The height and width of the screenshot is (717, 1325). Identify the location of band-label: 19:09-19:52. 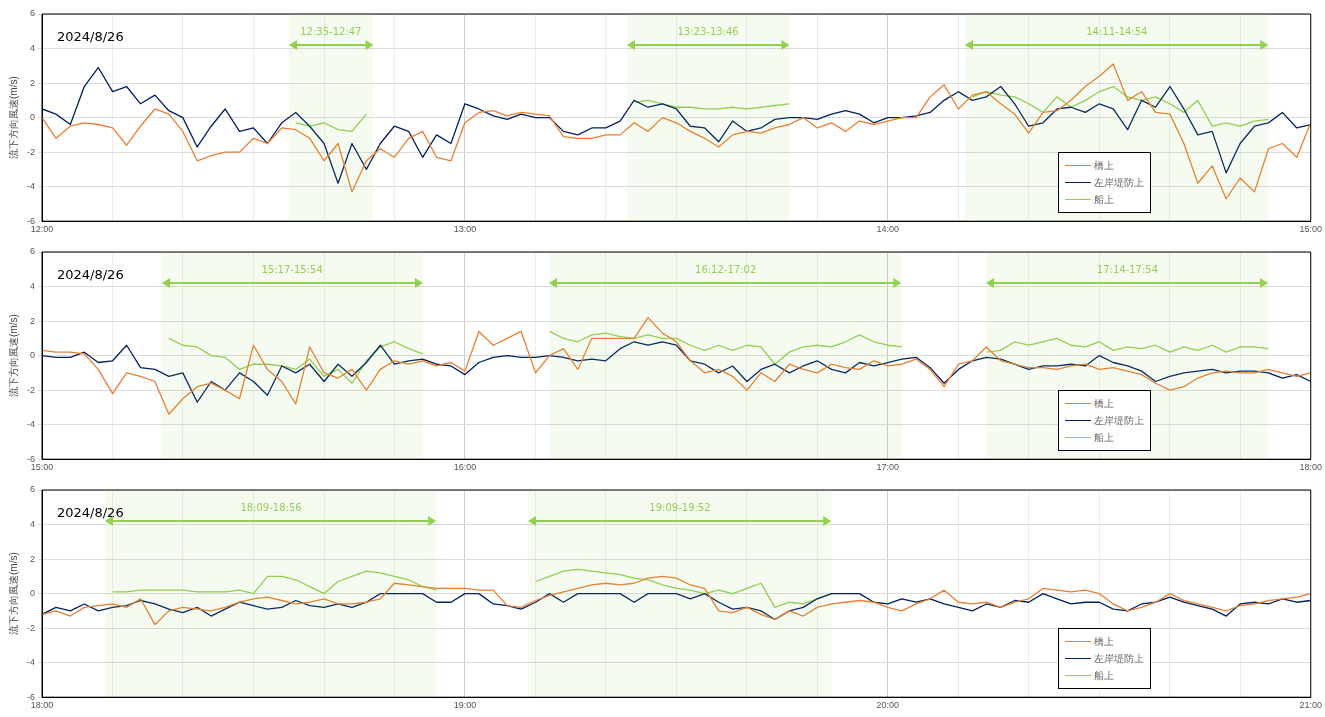
(680, 507).